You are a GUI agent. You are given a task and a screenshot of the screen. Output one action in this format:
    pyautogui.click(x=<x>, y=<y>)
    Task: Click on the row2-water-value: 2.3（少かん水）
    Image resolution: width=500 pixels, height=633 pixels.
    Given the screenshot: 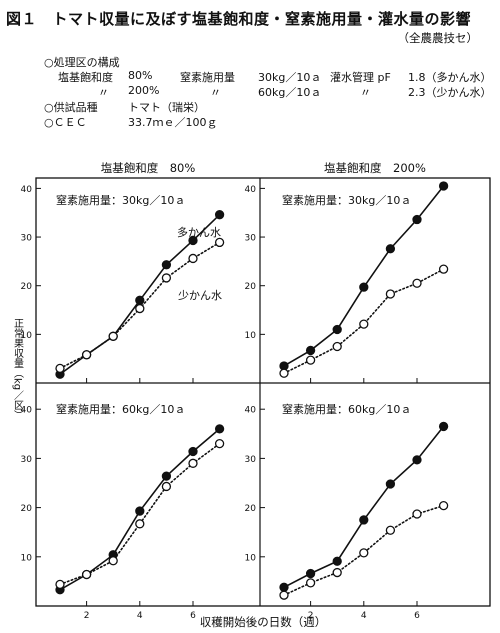 What is the action you would take?
    pyautogui.click(x=450, y=92)
    